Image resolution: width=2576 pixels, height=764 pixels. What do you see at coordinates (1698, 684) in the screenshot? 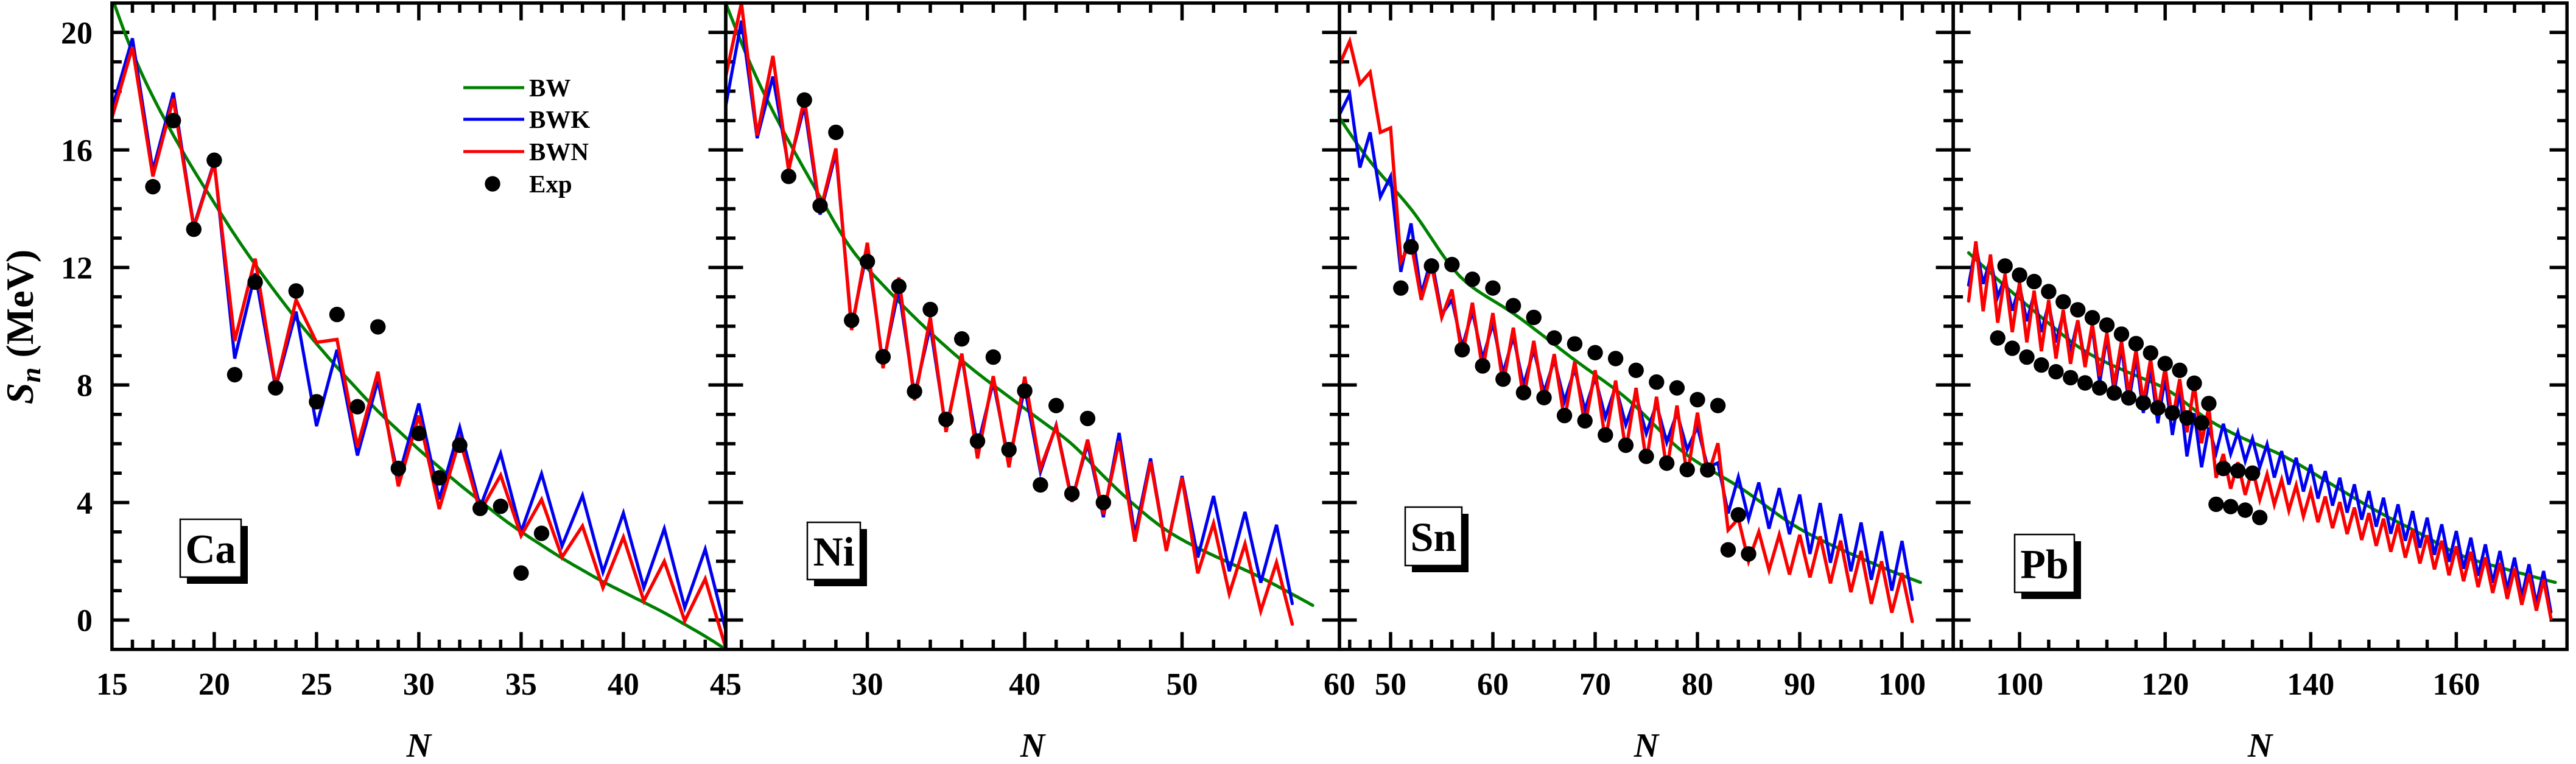
I see `svg-text: 80` at bounding box center [1698, 684].